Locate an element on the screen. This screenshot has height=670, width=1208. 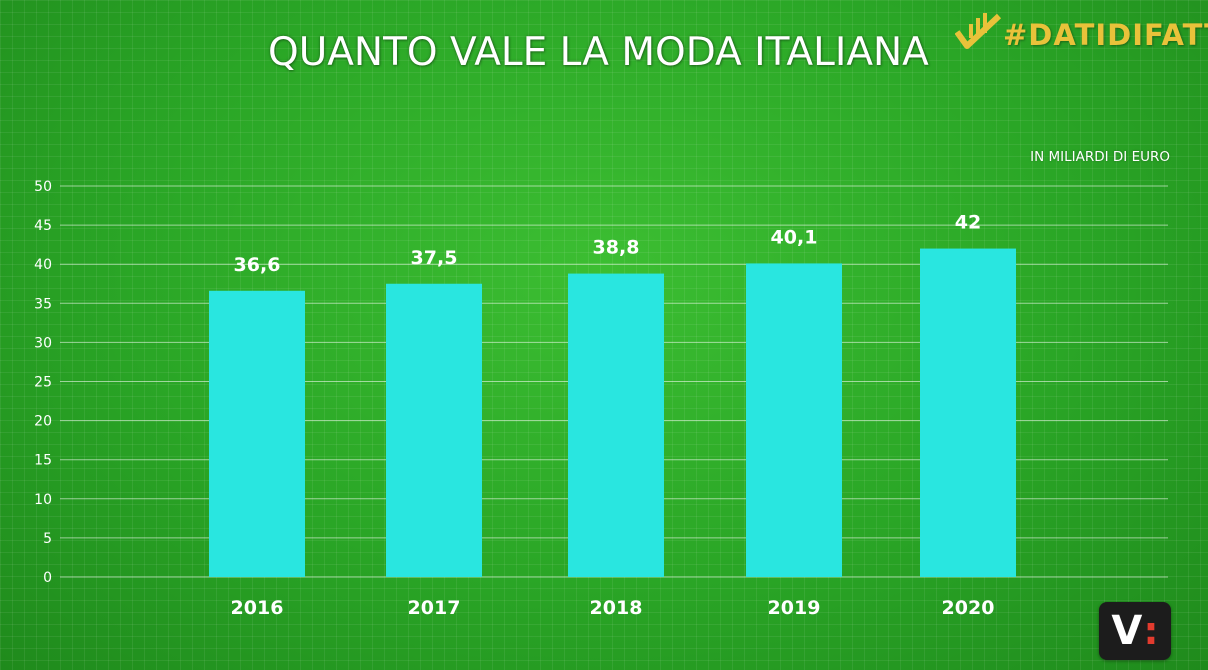
x-tick-label: 2018 is located at coordinates (616, 608).